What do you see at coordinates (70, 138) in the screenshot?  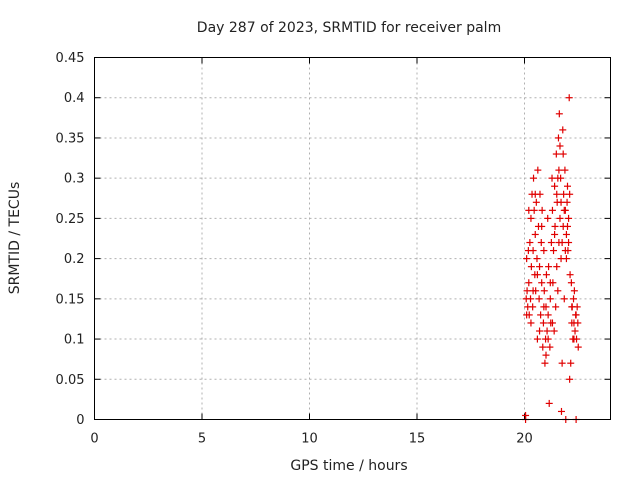 I see `y-tick-label: 0.35` at bounding box center [70, 138].